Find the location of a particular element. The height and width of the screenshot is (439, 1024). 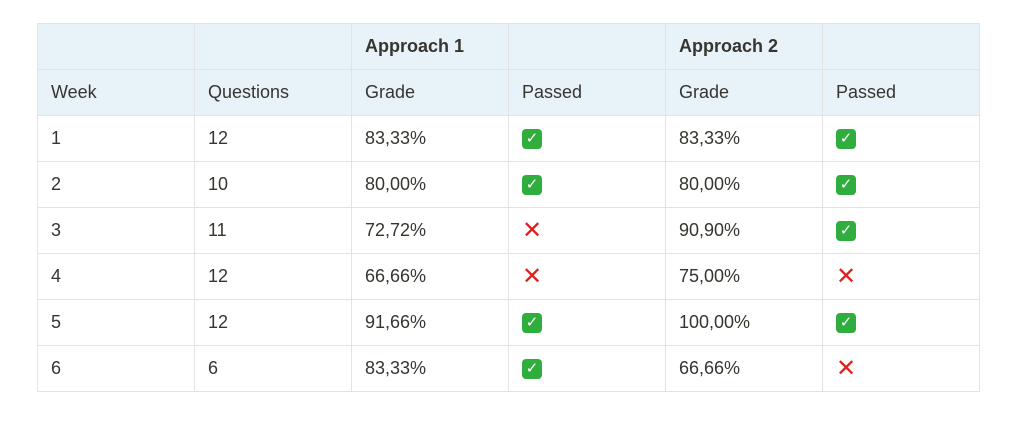

approach-1-grade-cell: 72,72% is located at coordinates (430, 230).